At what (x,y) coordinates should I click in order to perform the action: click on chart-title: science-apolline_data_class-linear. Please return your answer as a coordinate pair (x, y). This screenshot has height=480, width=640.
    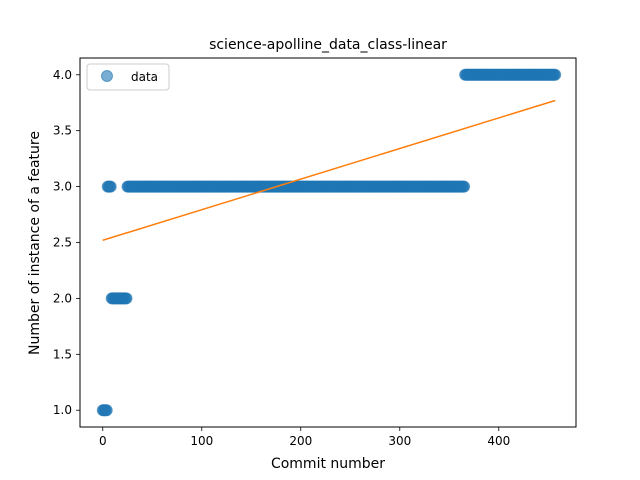
    Looking at the image, I should click on (328, 45).